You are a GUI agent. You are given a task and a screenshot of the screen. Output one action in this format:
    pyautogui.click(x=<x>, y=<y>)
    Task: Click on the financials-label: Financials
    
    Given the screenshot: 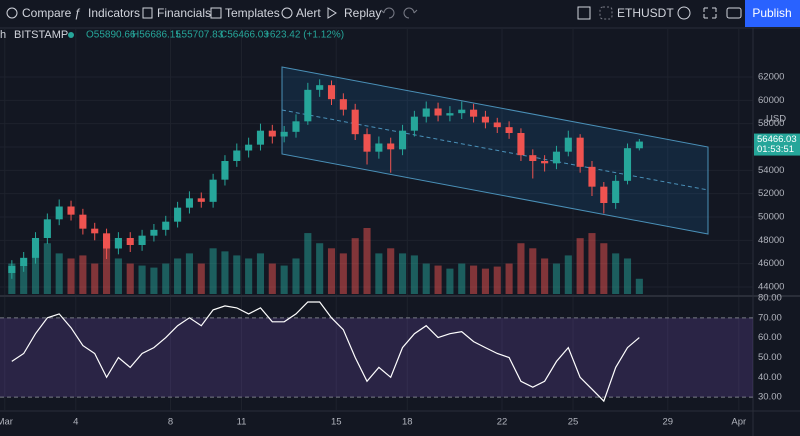 What is the action you would take?
    pyautogui.click(x=184, y=13)
    